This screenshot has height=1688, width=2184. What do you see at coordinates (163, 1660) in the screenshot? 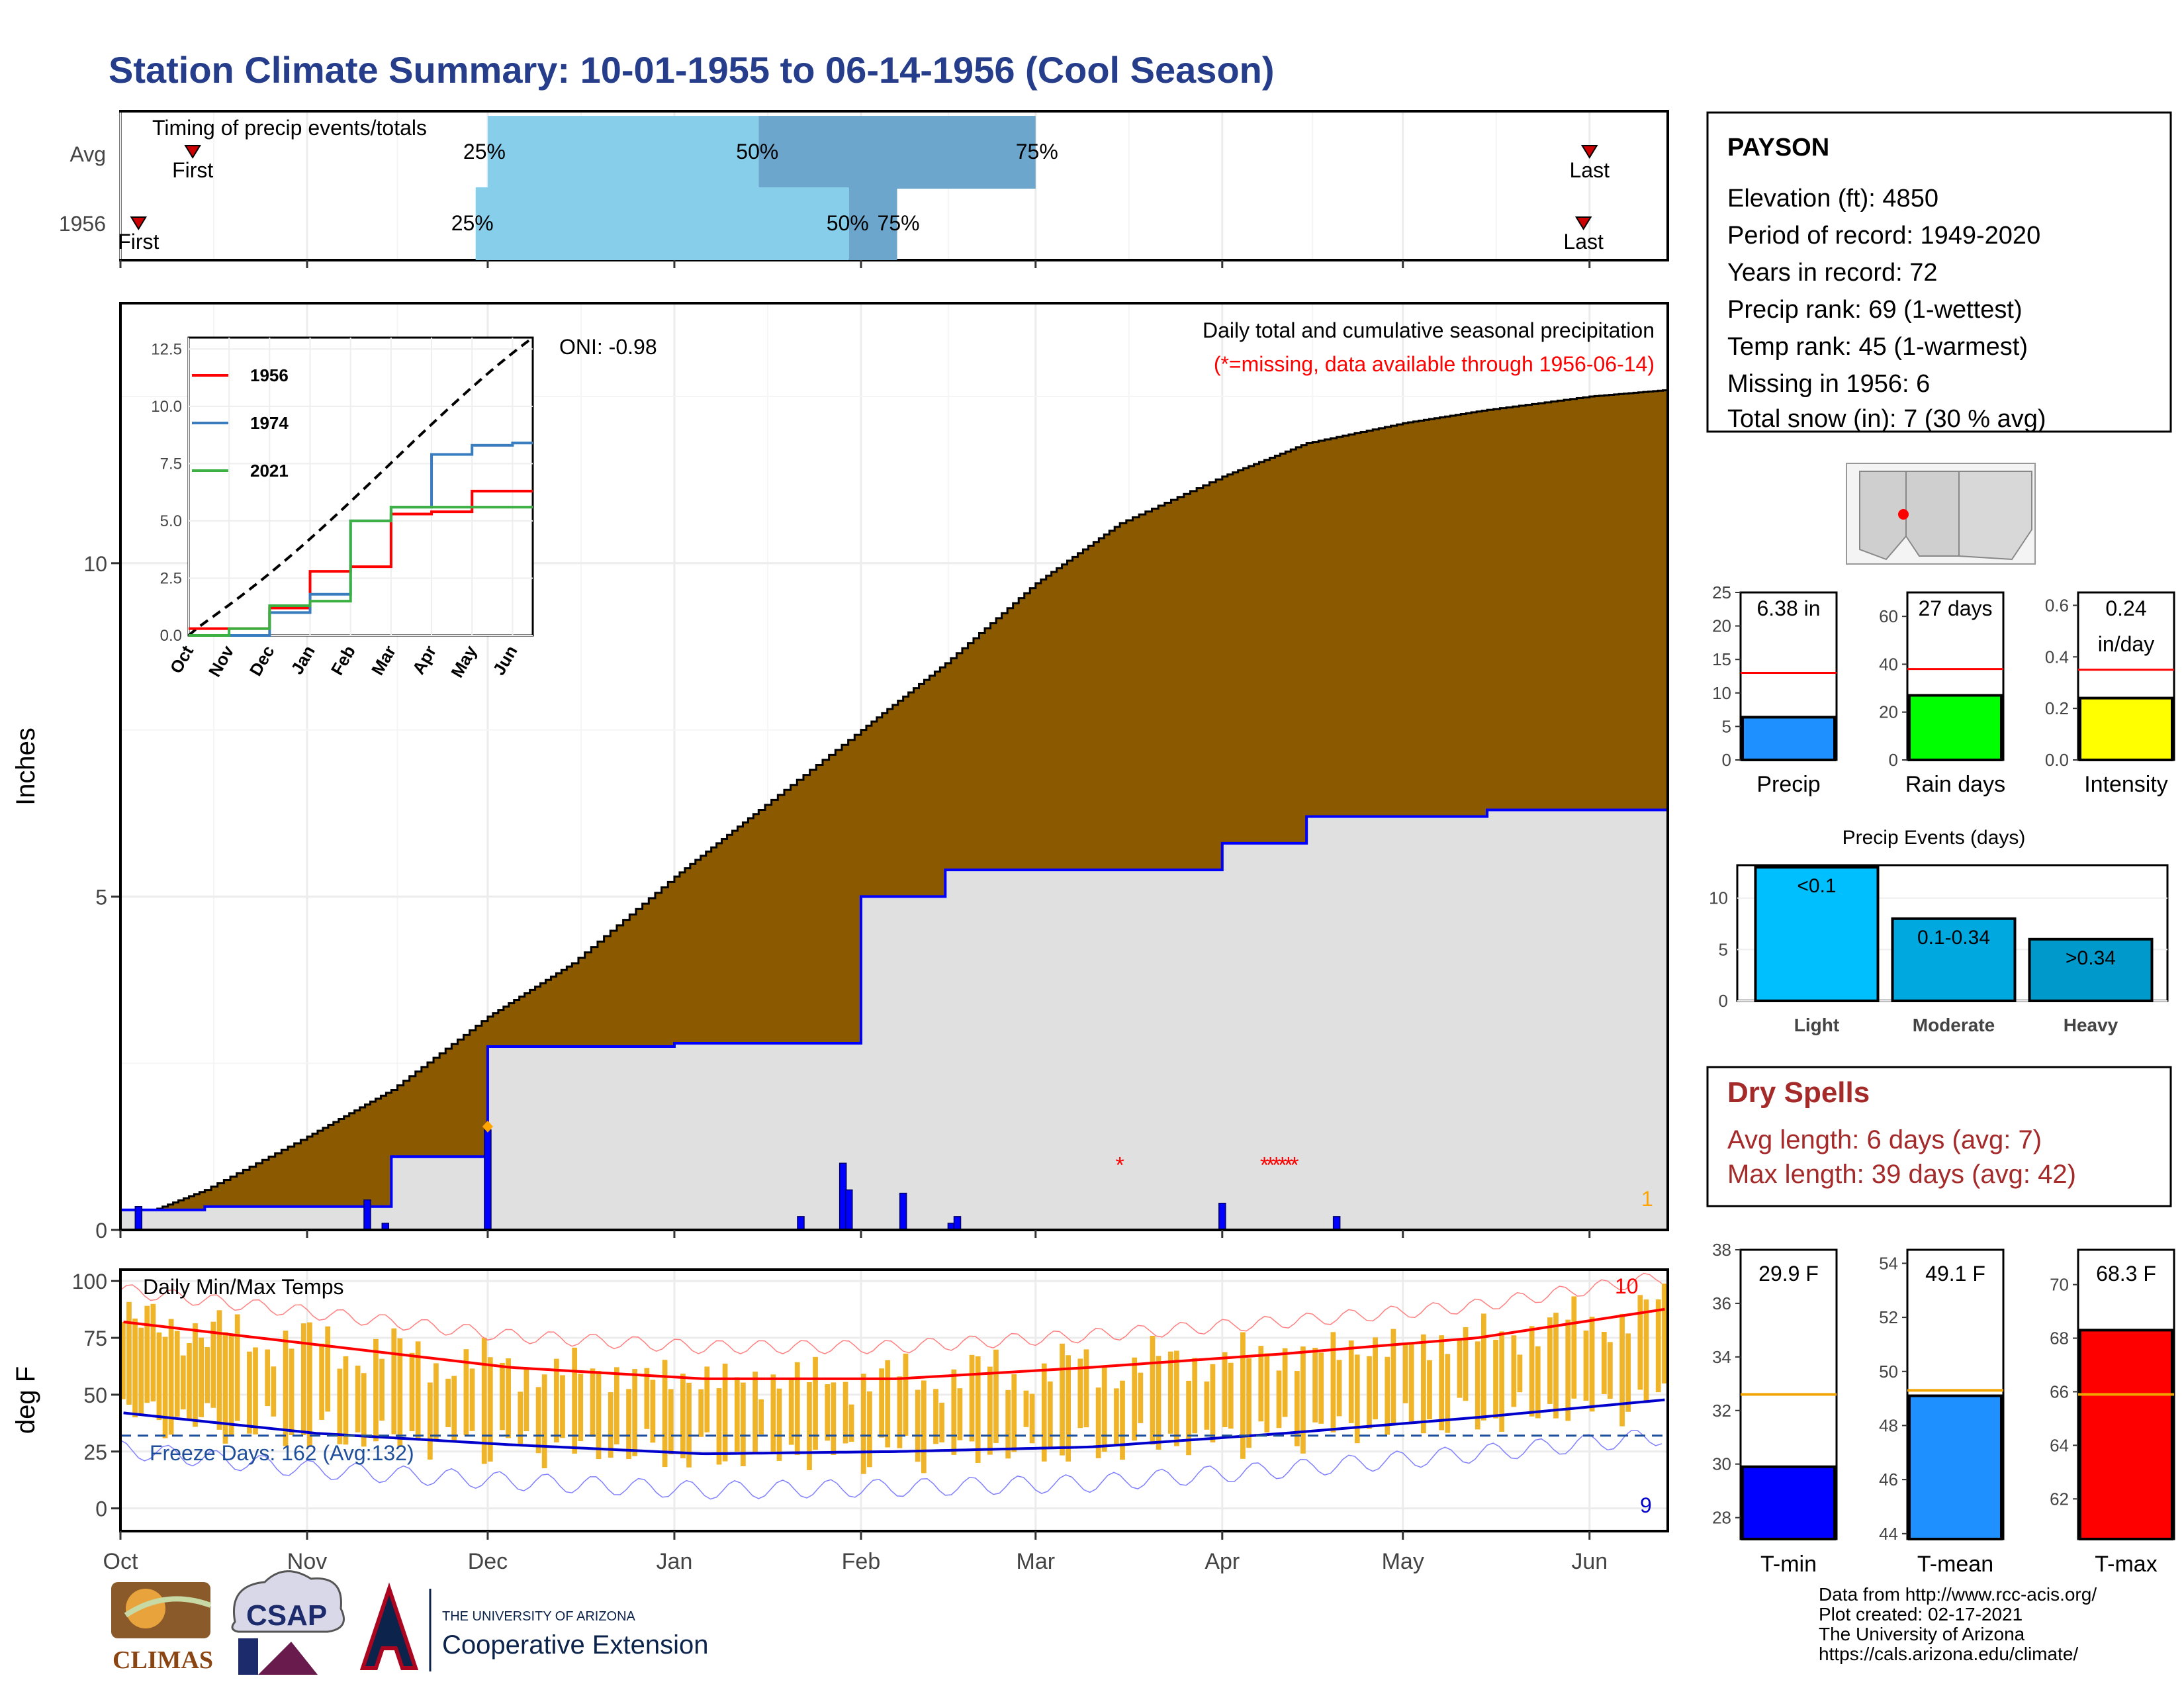
I see `climas-text: CLIMAS` at bounding box center [163, 1660].